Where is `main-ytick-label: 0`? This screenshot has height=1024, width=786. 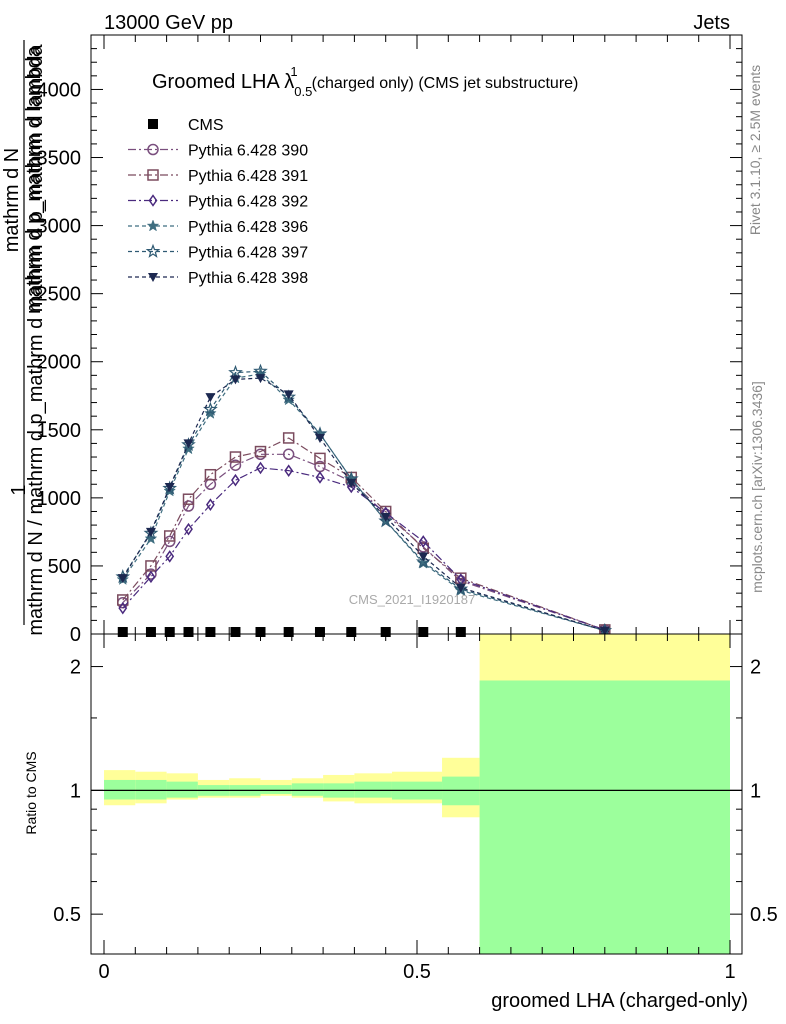
main-ytick-label: 0 is located at coordinates (75, 635).